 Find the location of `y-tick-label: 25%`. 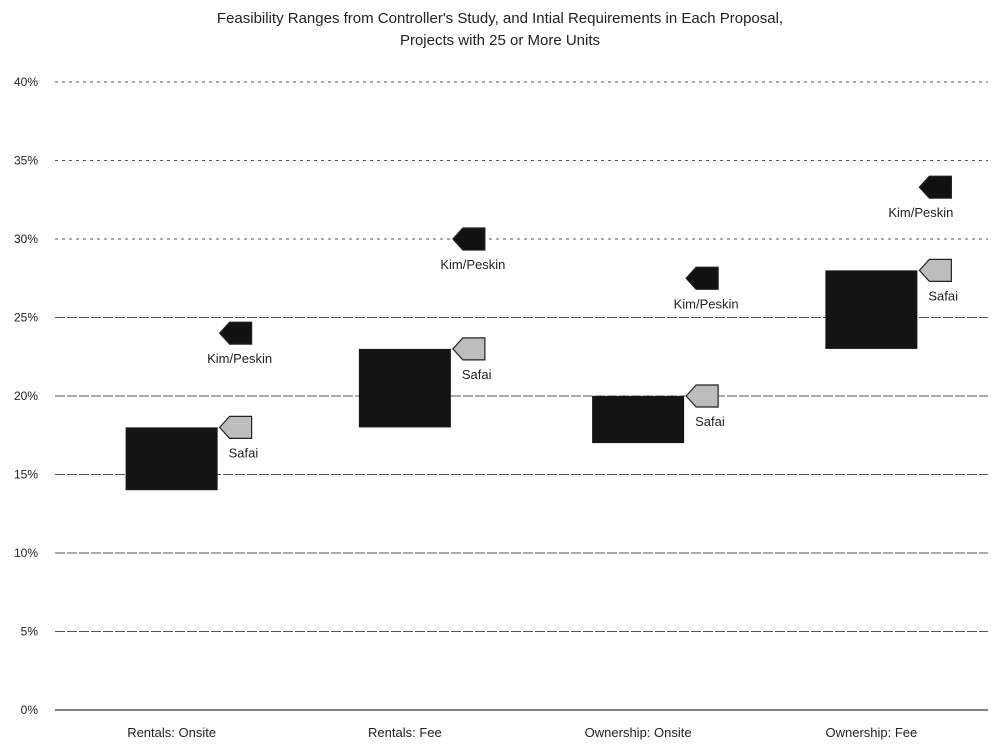

y-tick-label: 25% is located at coordinates (26, 318).